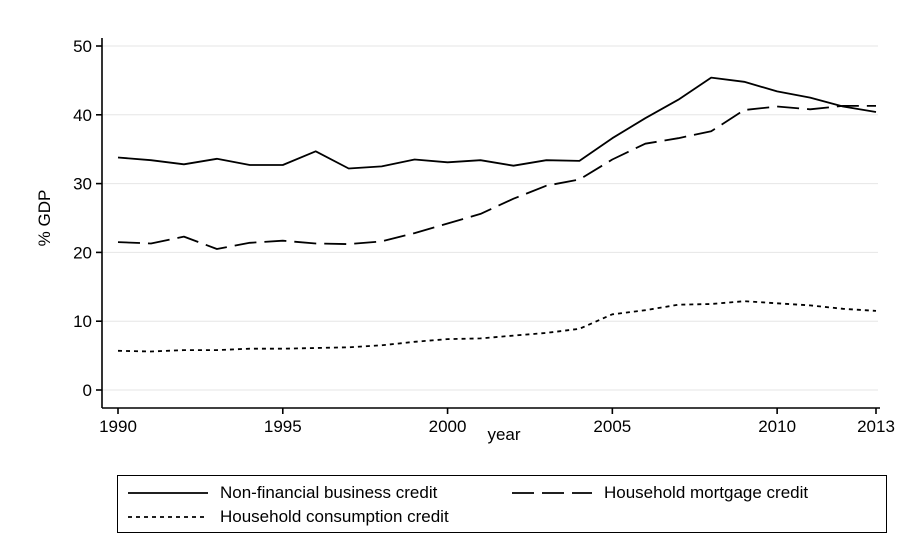 This screenshot has width=899, height=533. I want to click on series-line-business-credit, so click(497, 123).